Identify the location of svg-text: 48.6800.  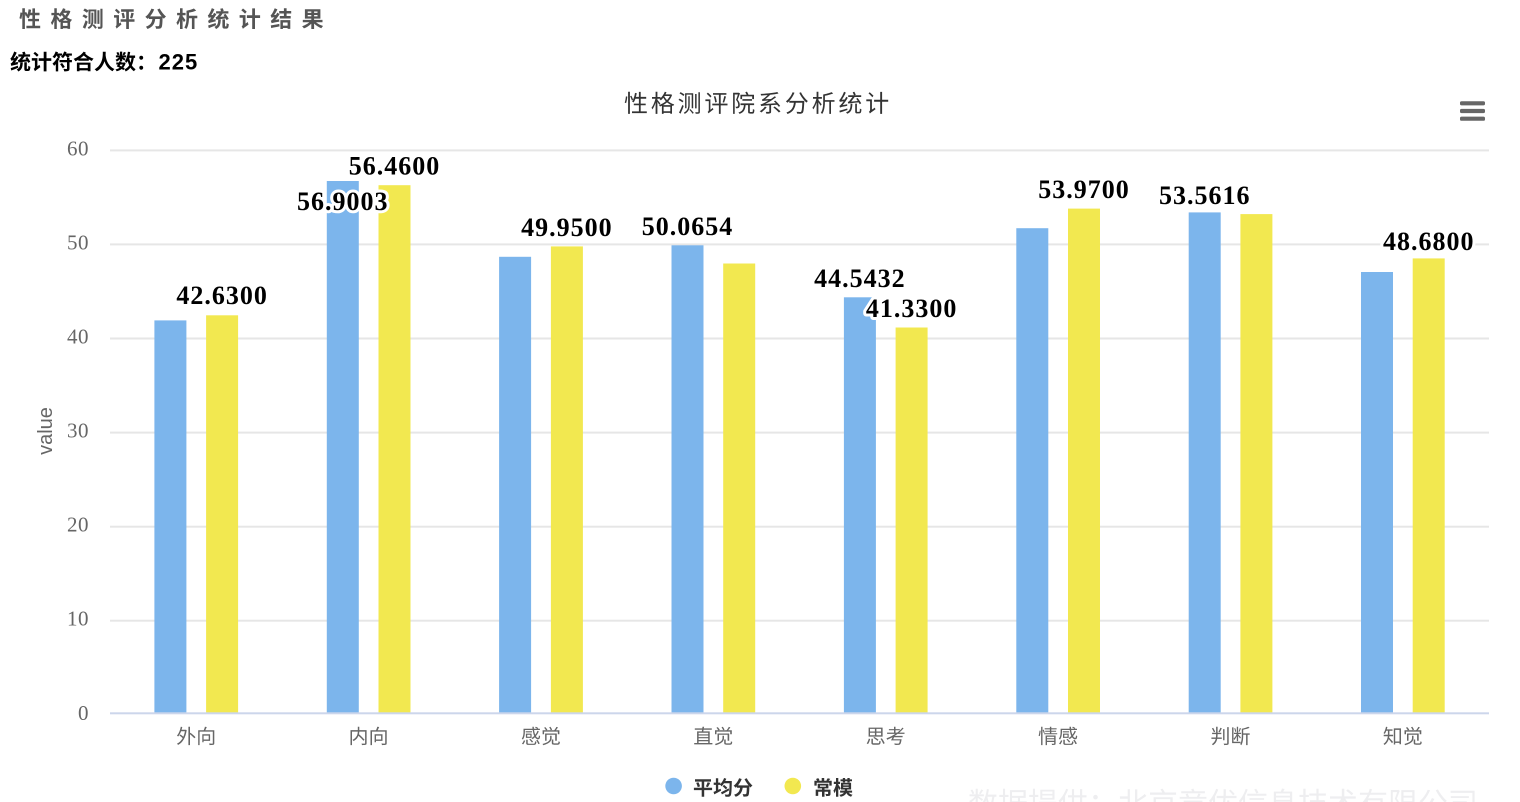
(1429, 241).